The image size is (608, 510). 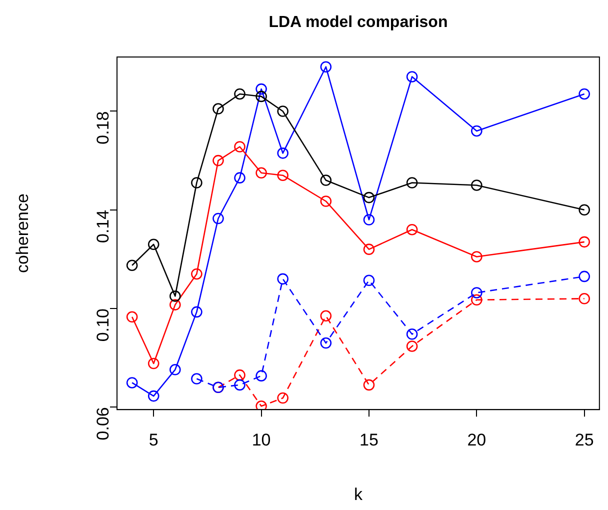 What do you see at coordinates (153, 440) in the screenshot?
I see `x-tick-label: 5` at bounding box center [153, 440].